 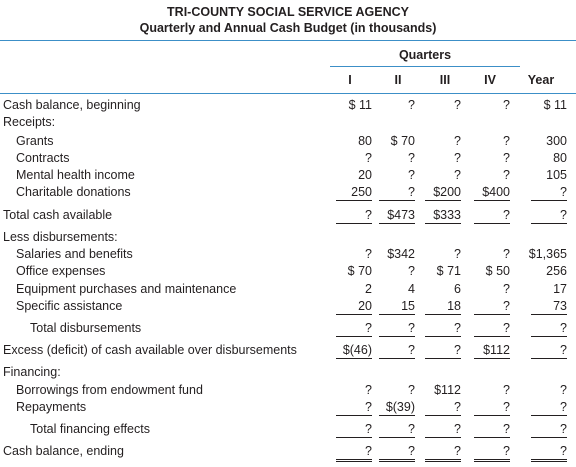 What do you see at coordinates (361, 192) in the screenshot?
I see `cell: 250` at bounding box center [361, 192].